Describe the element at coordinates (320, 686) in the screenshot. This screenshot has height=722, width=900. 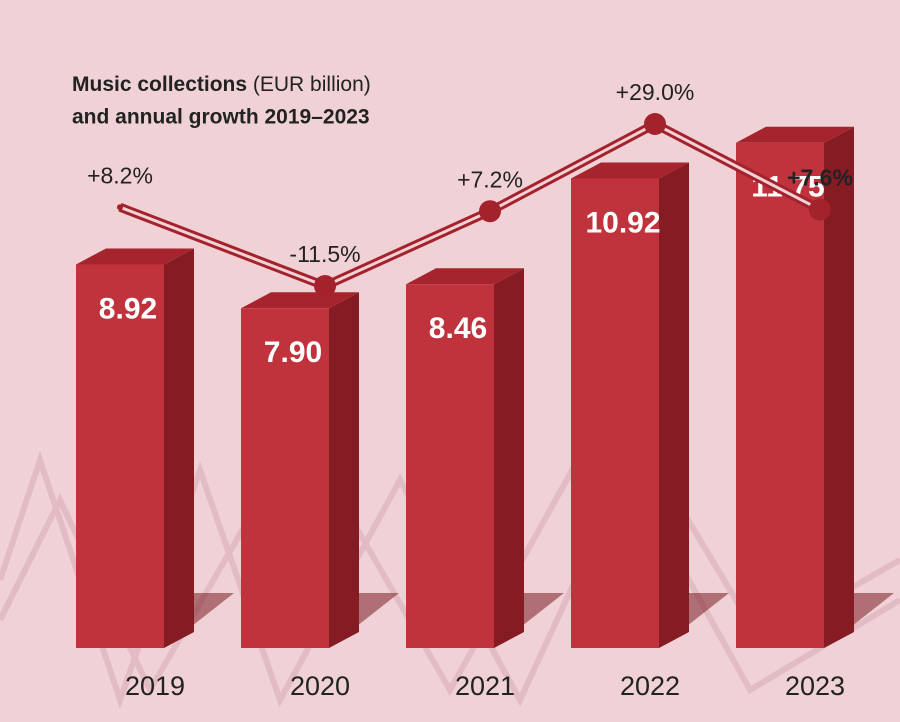
I see `x-tick-label: 2020` at that location.